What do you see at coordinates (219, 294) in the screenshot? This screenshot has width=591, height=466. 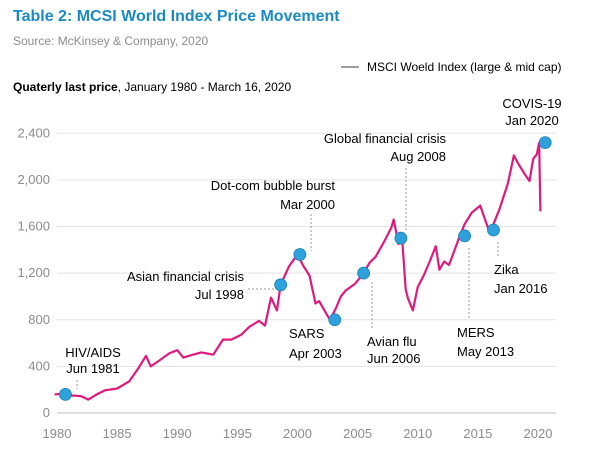 I see `annotation-date: Jul 1998` at bounding box center [219, 294].